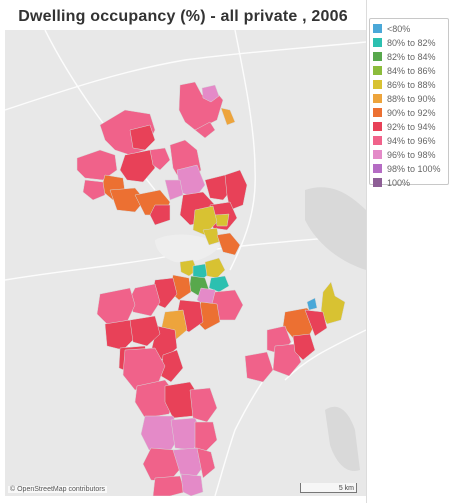 This screenshot has height=503, width=450. I want to click on legend-item: 94% to 96%, so click(409, 140).